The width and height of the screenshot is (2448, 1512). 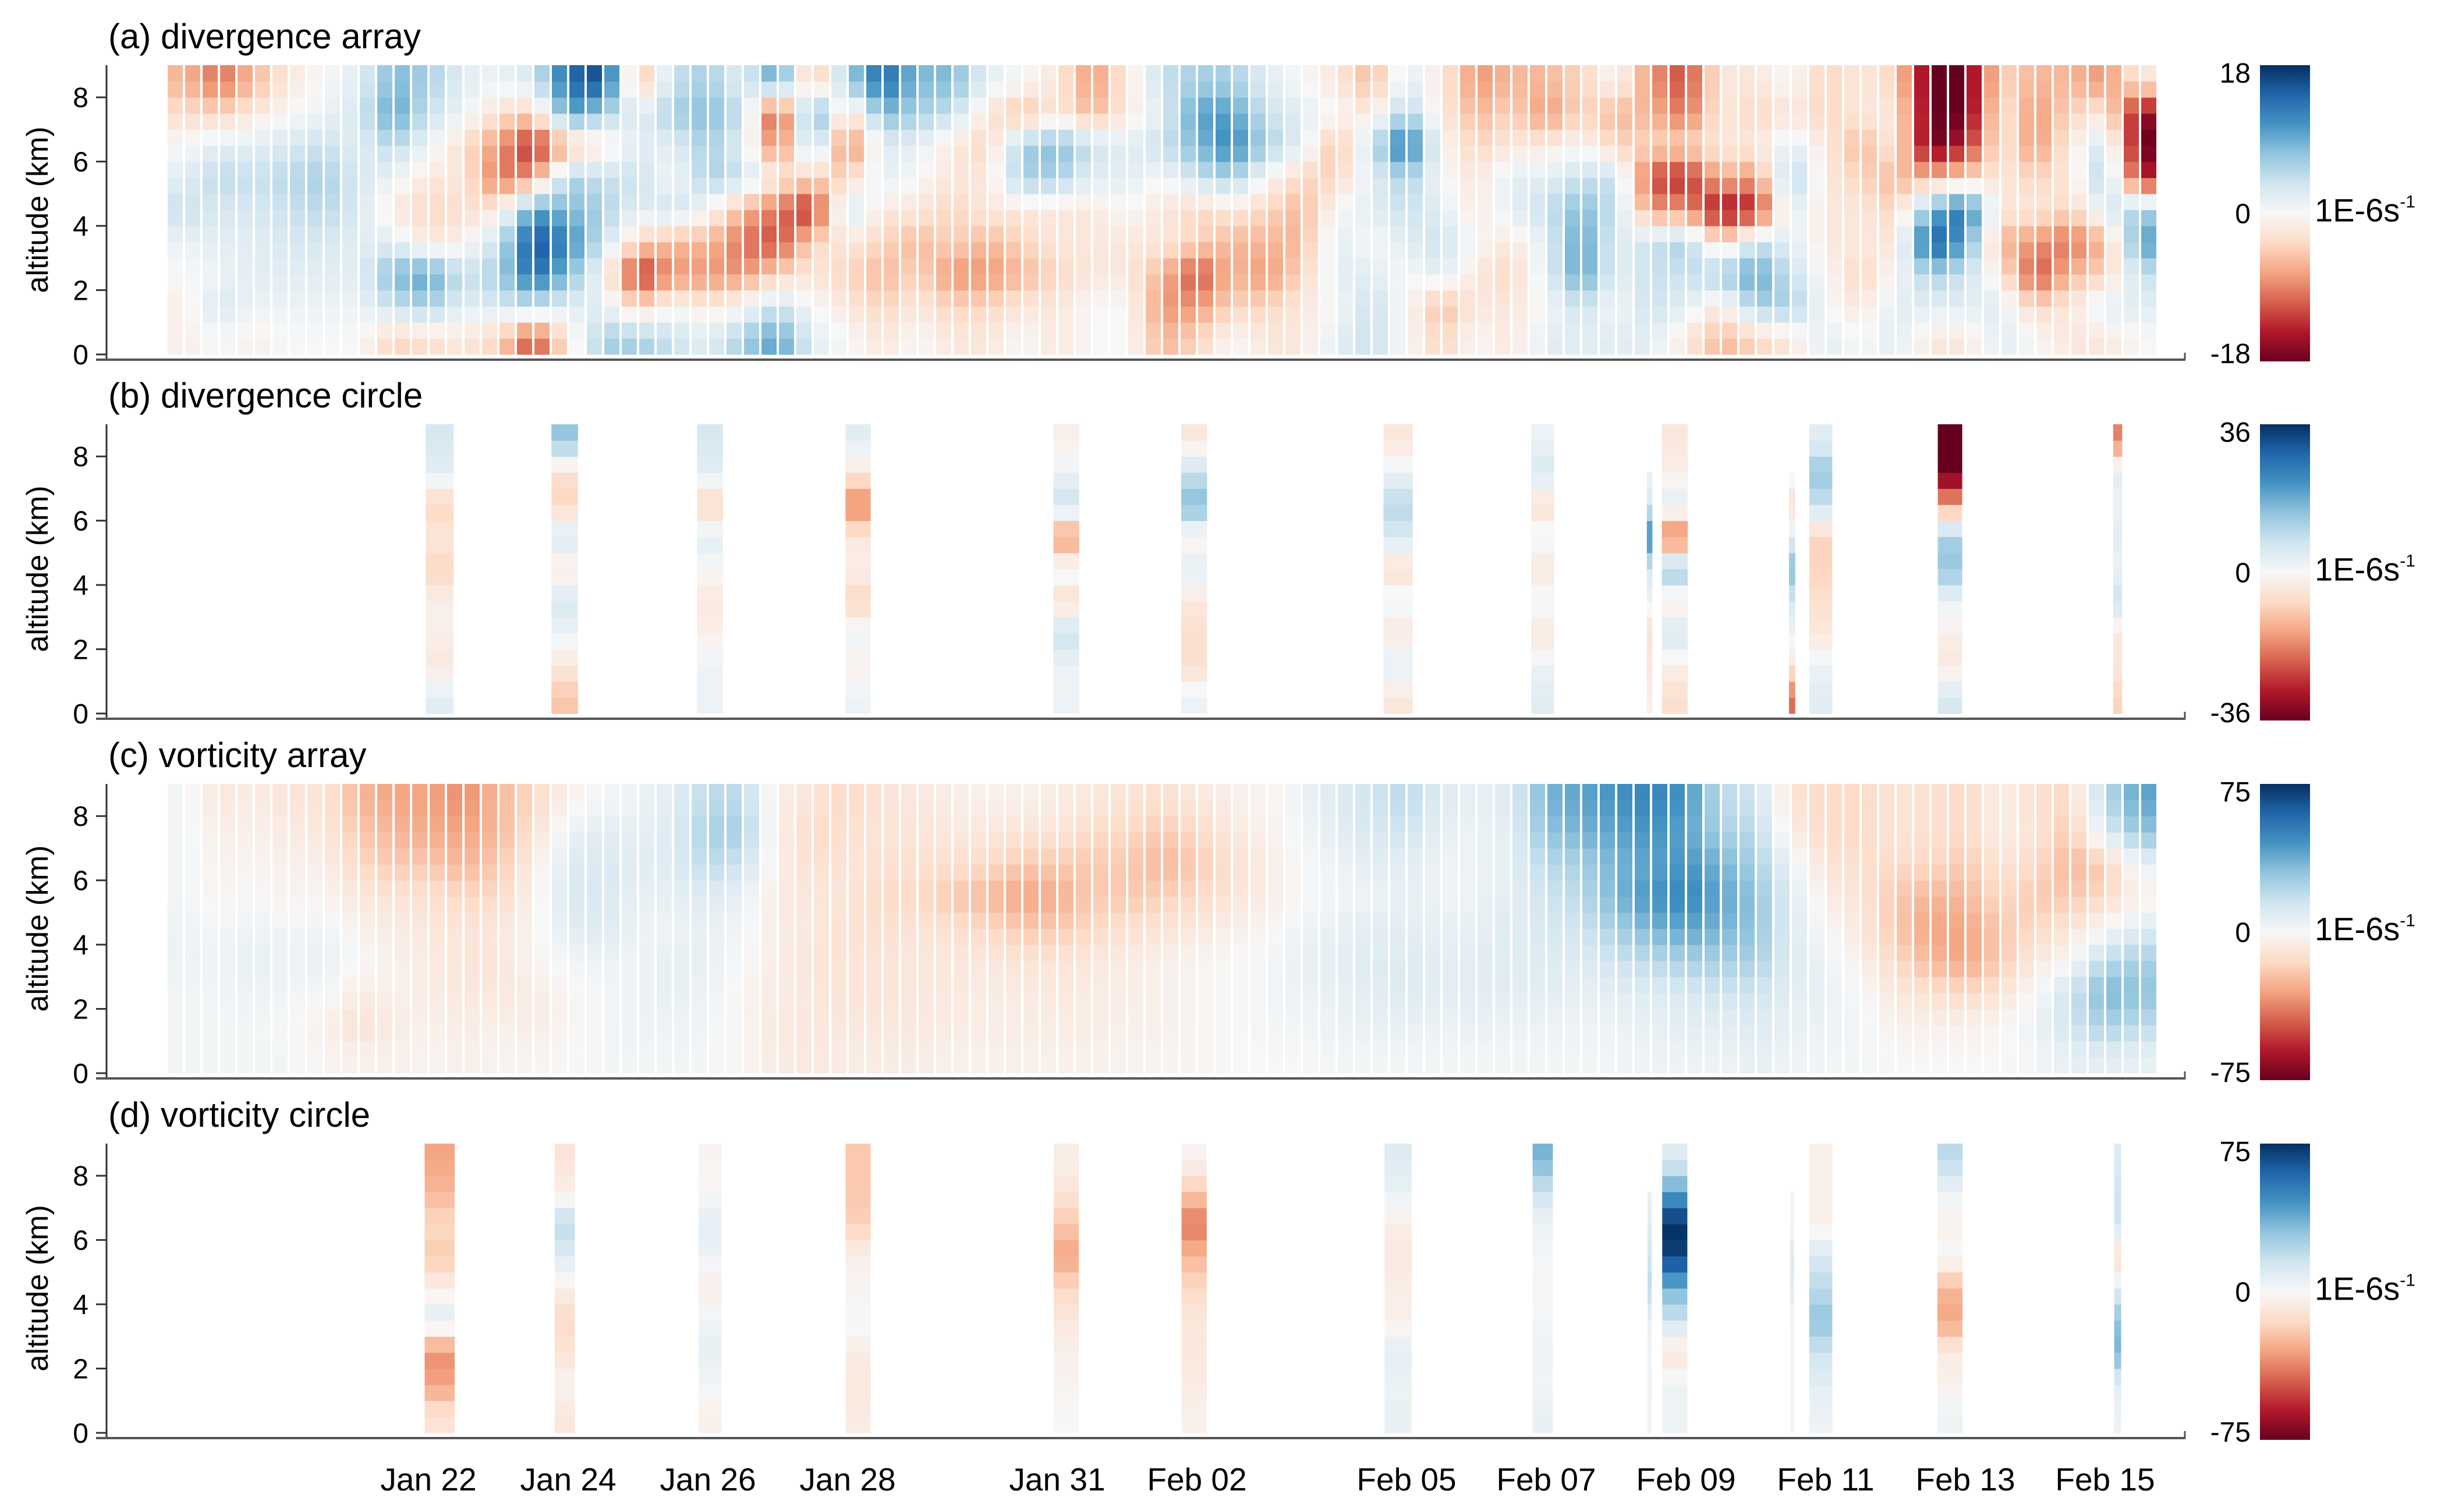 I want to click on x-tick-label: Jan 26, so click(x=708, y=1479).